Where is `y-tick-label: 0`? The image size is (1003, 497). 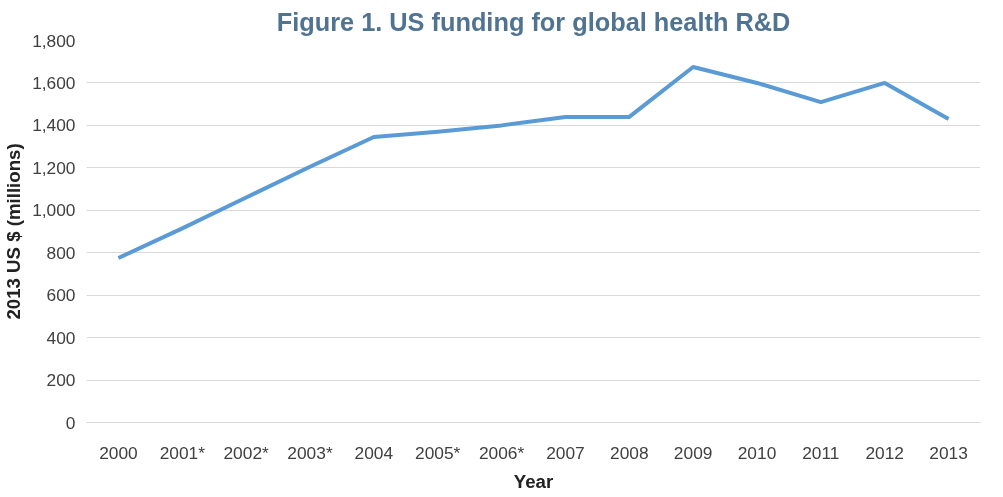
y-tick-label: 0 is located at coordinates (70, 422).